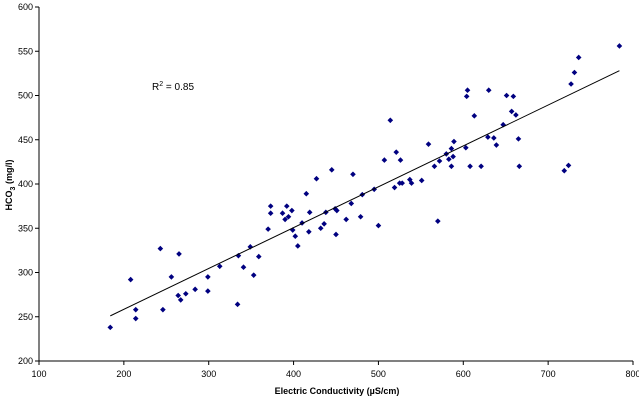  Describe the element at coordinates (13, 188) in the screenshot. I see `y-axis-title-sub: 3` at that location.